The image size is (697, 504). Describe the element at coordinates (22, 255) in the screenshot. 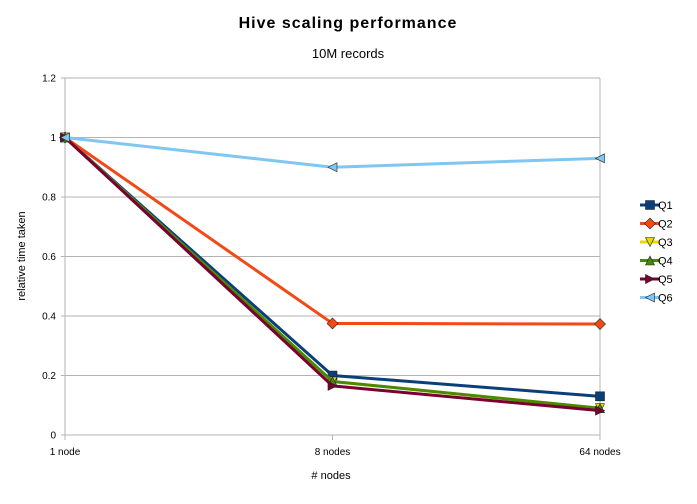

I see `y-axis-label: relative time taken` at that location.